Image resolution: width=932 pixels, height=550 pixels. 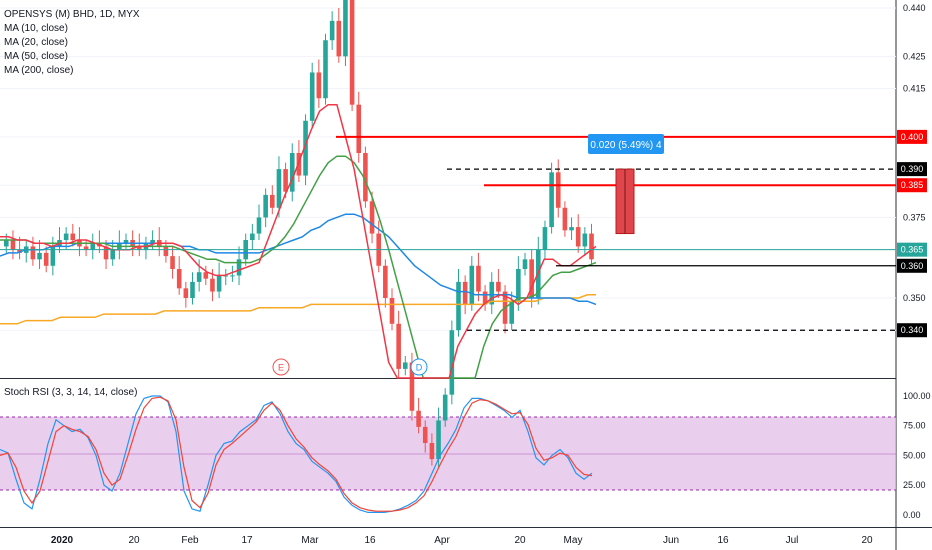 What do you see at coordinates (914, 8) in the screenshot?
I see `price-tick-label: 0.440` at bounding box center [914, 8].